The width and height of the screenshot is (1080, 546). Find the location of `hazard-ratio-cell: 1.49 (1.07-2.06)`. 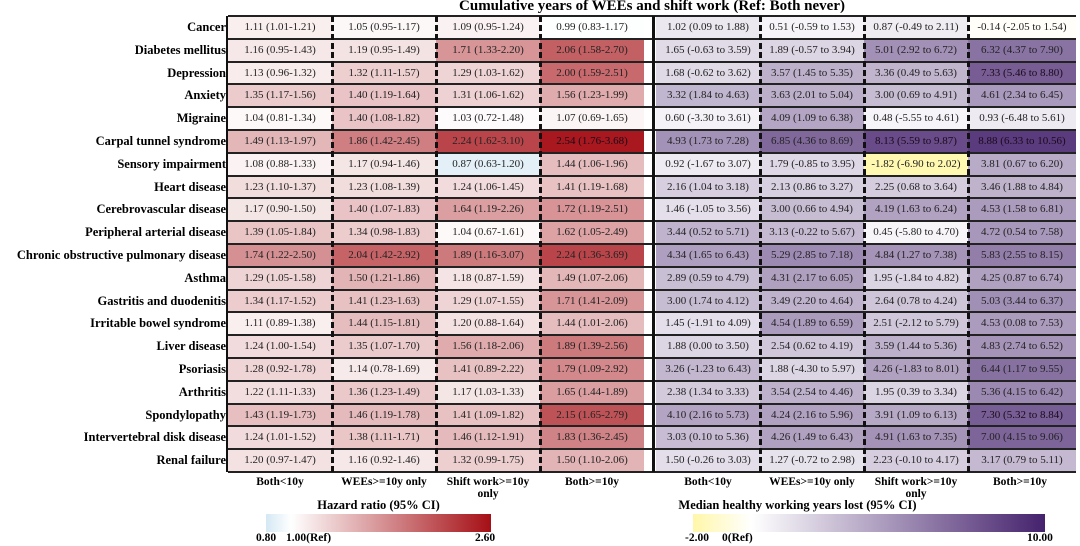

hazard-ratio-cell: 1.49 (1.07-2.06) is located at coordinates (592, 278).